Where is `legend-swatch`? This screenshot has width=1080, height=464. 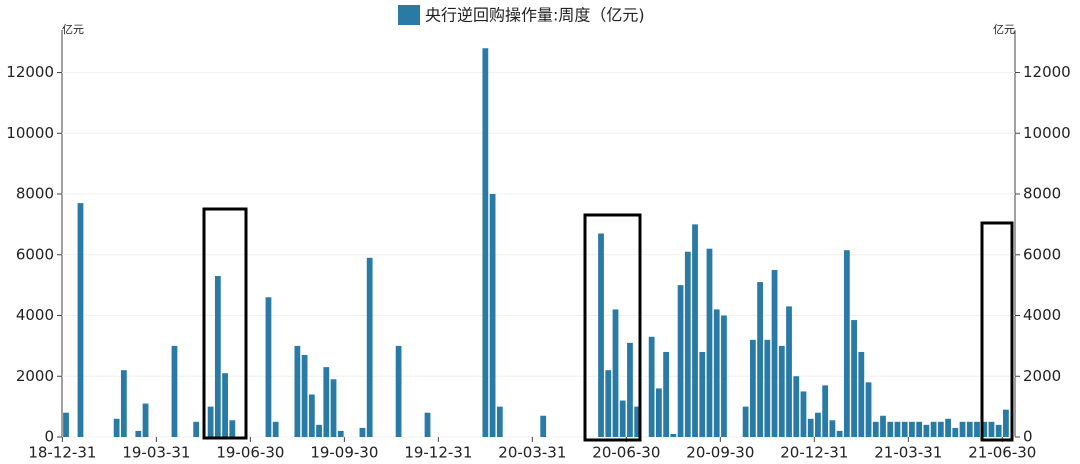
legend-swatch is located at coordinates (409, 15).